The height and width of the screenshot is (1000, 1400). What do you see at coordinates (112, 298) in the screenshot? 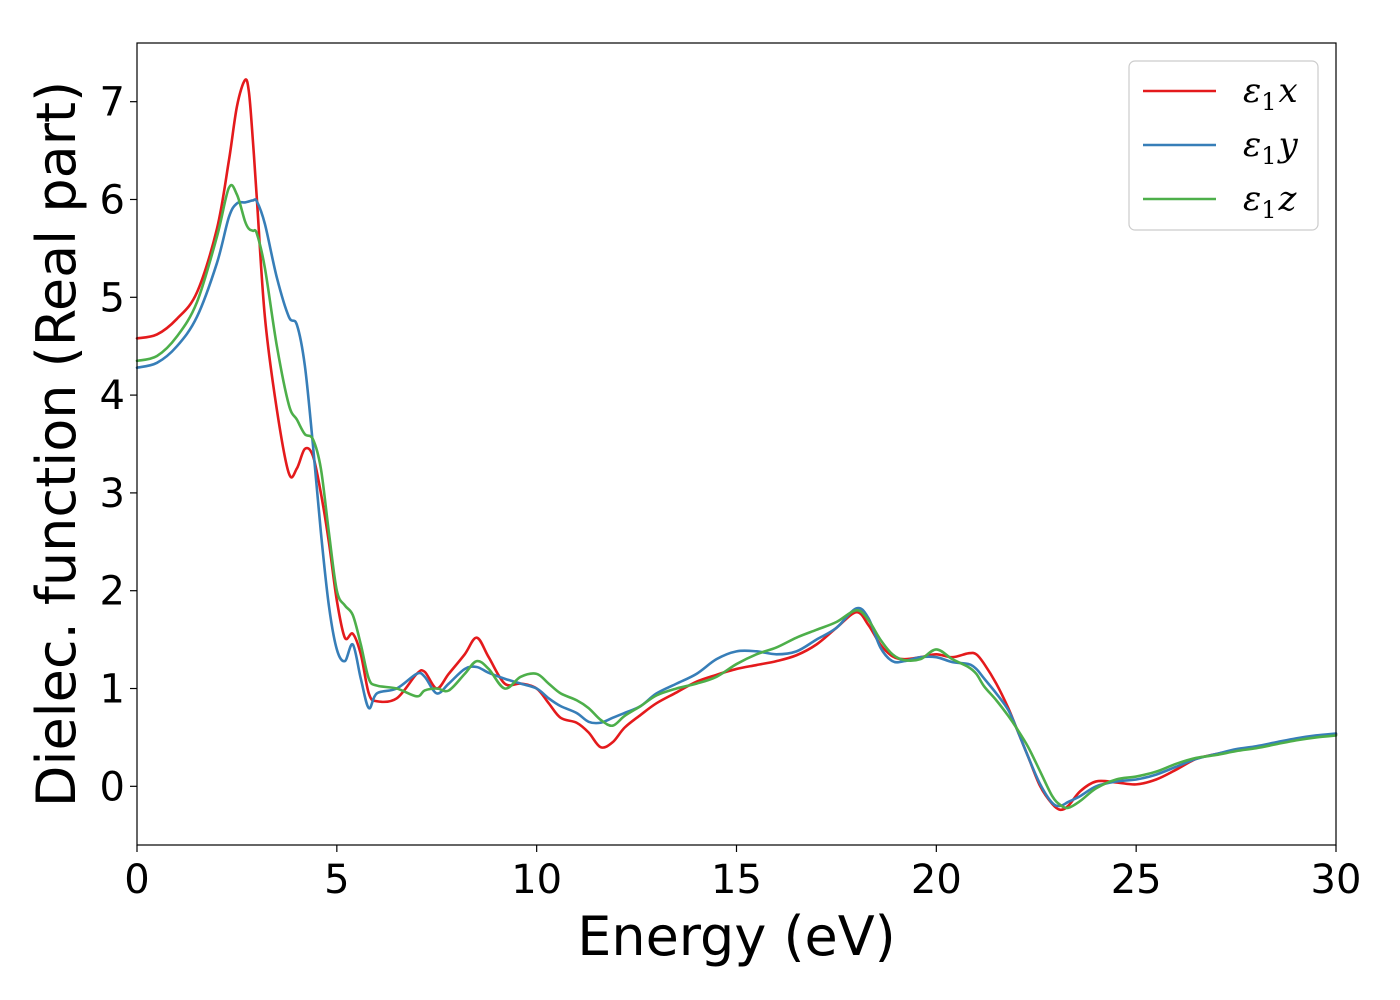
I see `y-tick-label: 5` at bounding box center [112, 298].